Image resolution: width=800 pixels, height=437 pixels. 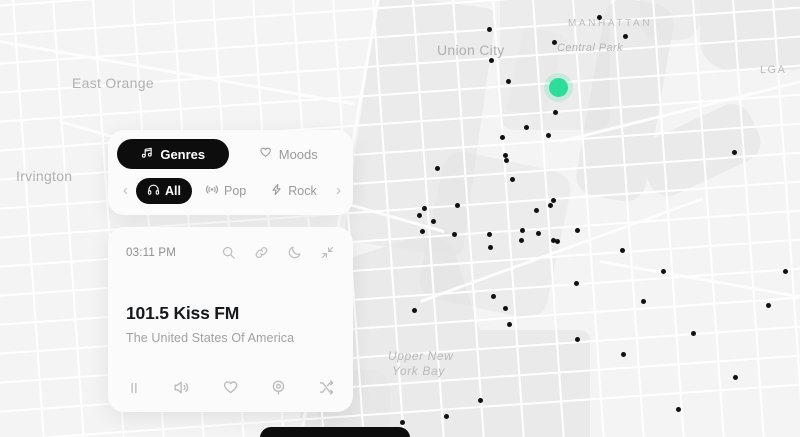 I want to click on chip-all-label: All, so click(x=173, y=191).